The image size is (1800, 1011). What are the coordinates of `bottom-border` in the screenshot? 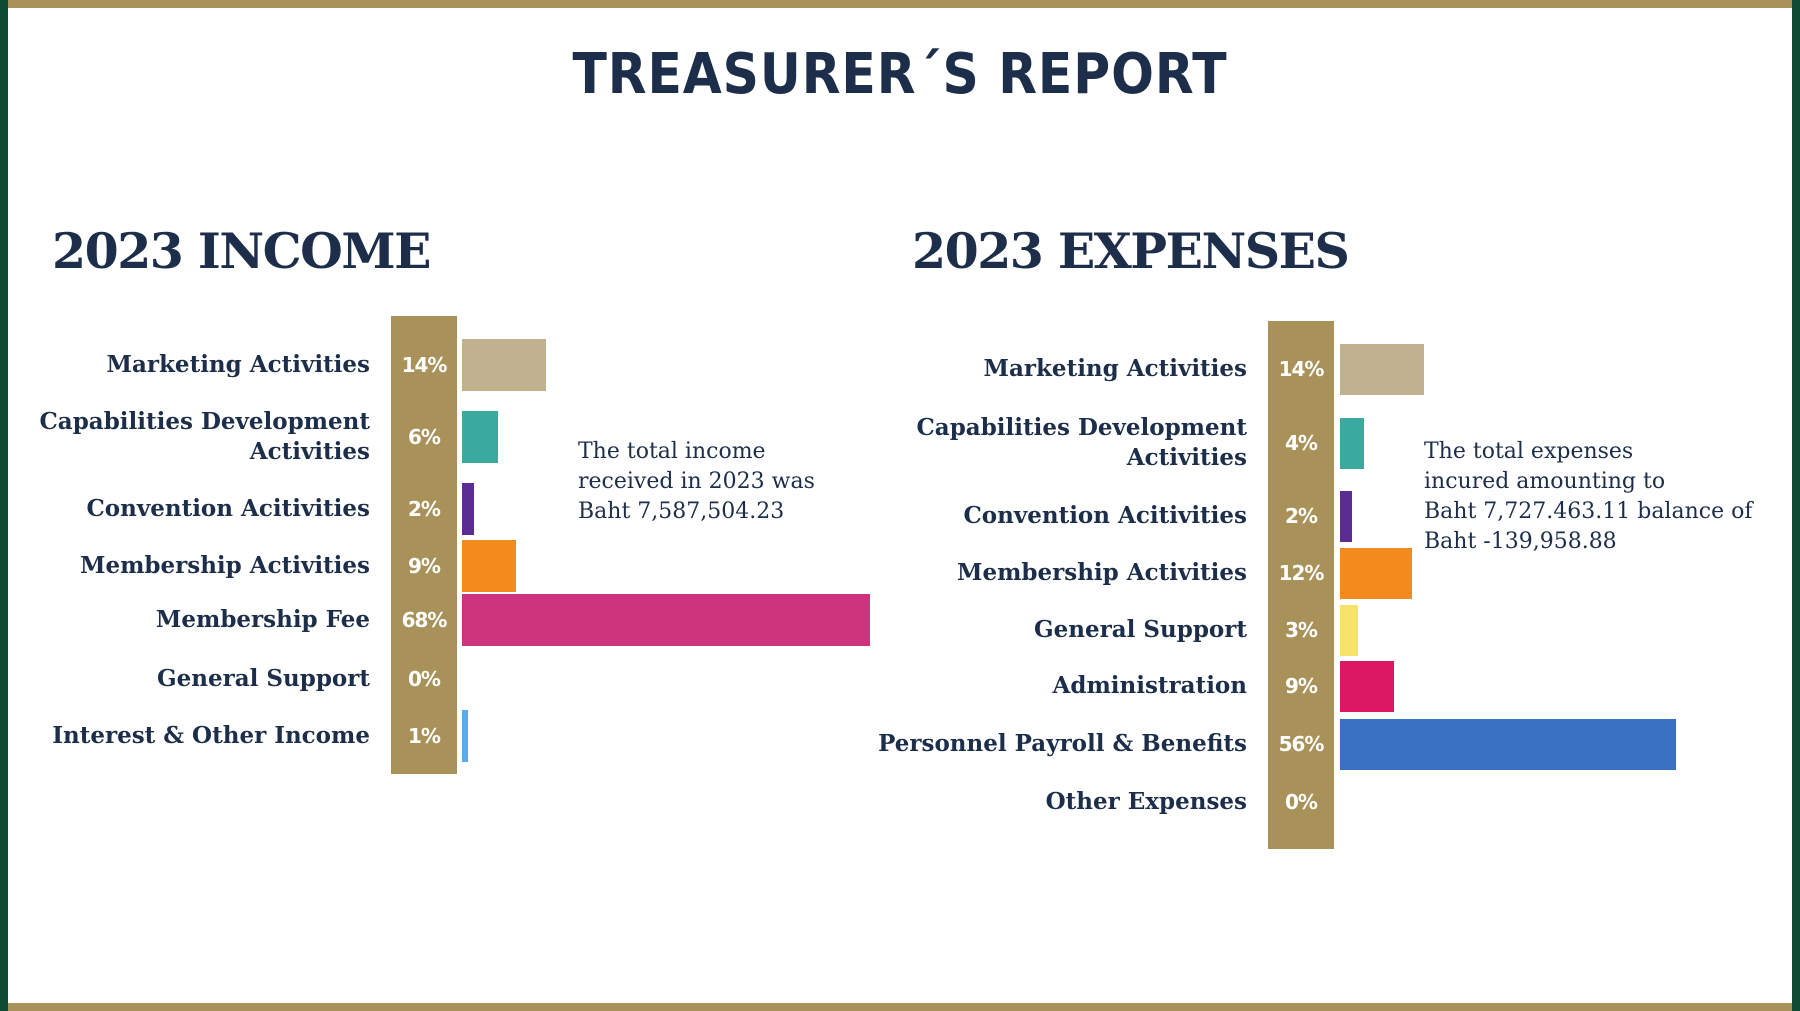 It's located at (900, 1007).